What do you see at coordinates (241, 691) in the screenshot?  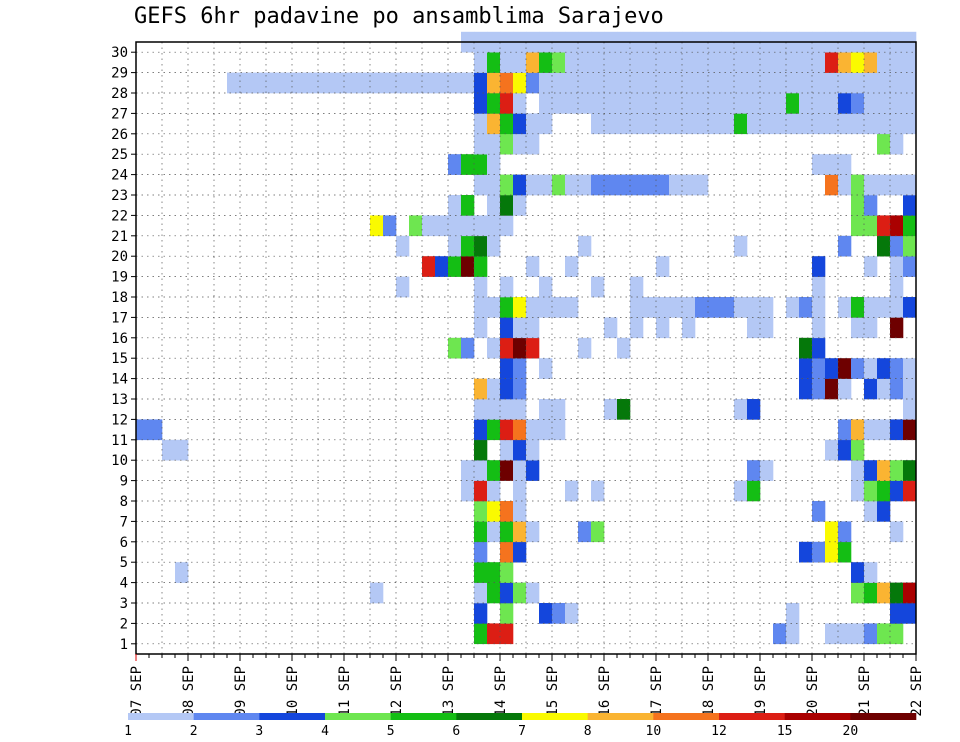 I see `x-tick-label: 09 SEP` at bounding box center [241, 691].